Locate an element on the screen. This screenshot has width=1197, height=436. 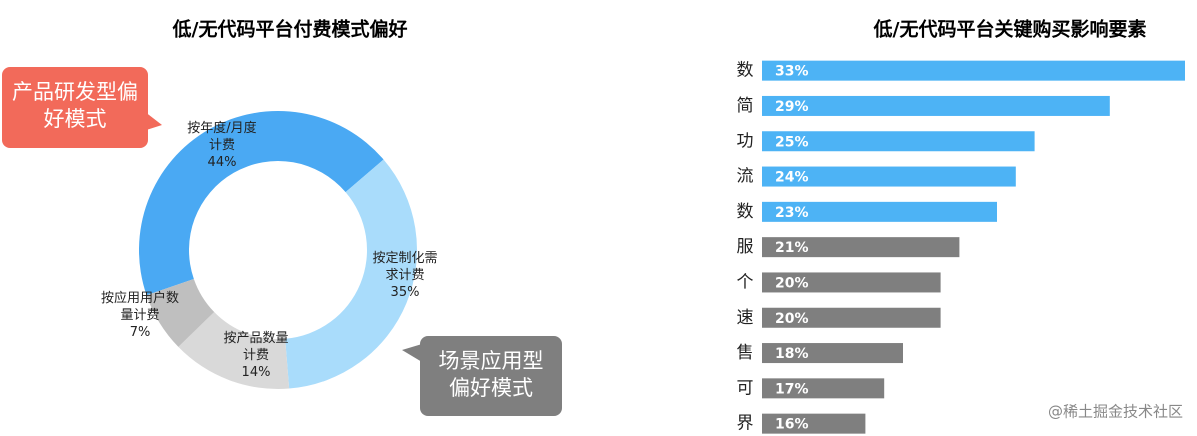
value-label: 17% is located at coordinates (792, 389).